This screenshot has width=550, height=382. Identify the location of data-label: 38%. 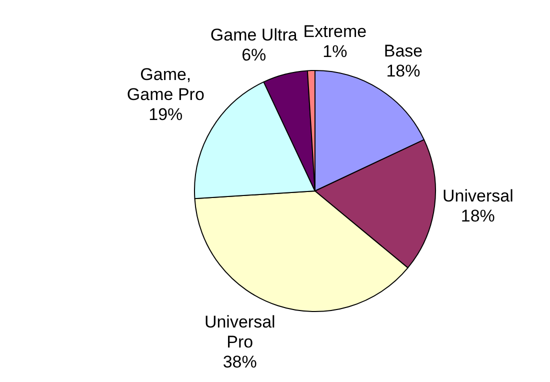
(239, 362).